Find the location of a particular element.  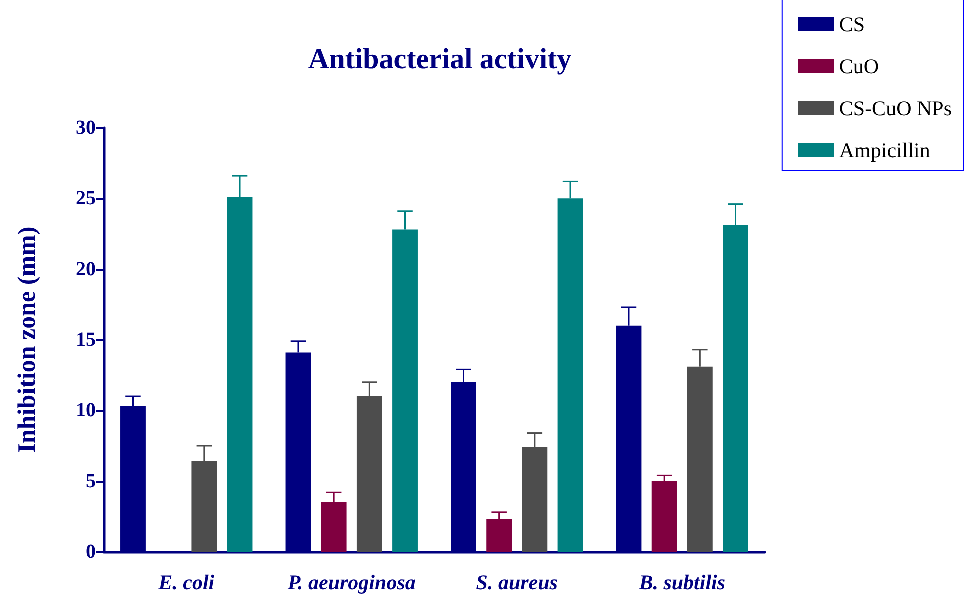

x-tick-label: P. aeuroginosa is located at coordinates (351, 582).